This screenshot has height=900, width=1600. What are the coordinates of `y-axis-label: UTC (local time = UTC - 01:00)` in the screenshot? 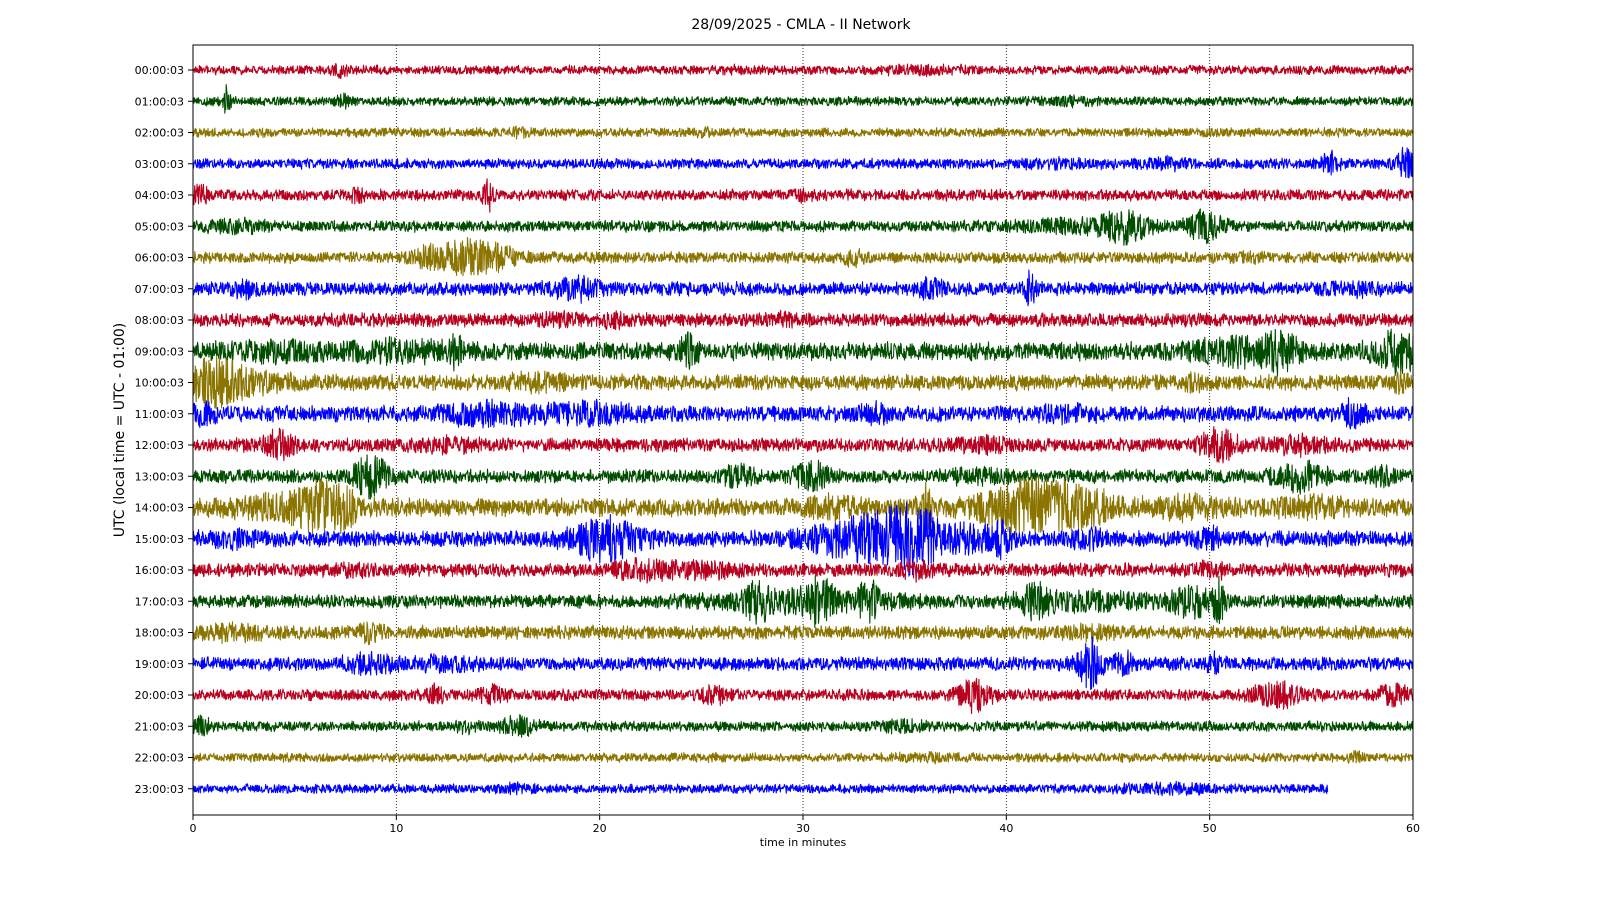 It's located at (120, 430).